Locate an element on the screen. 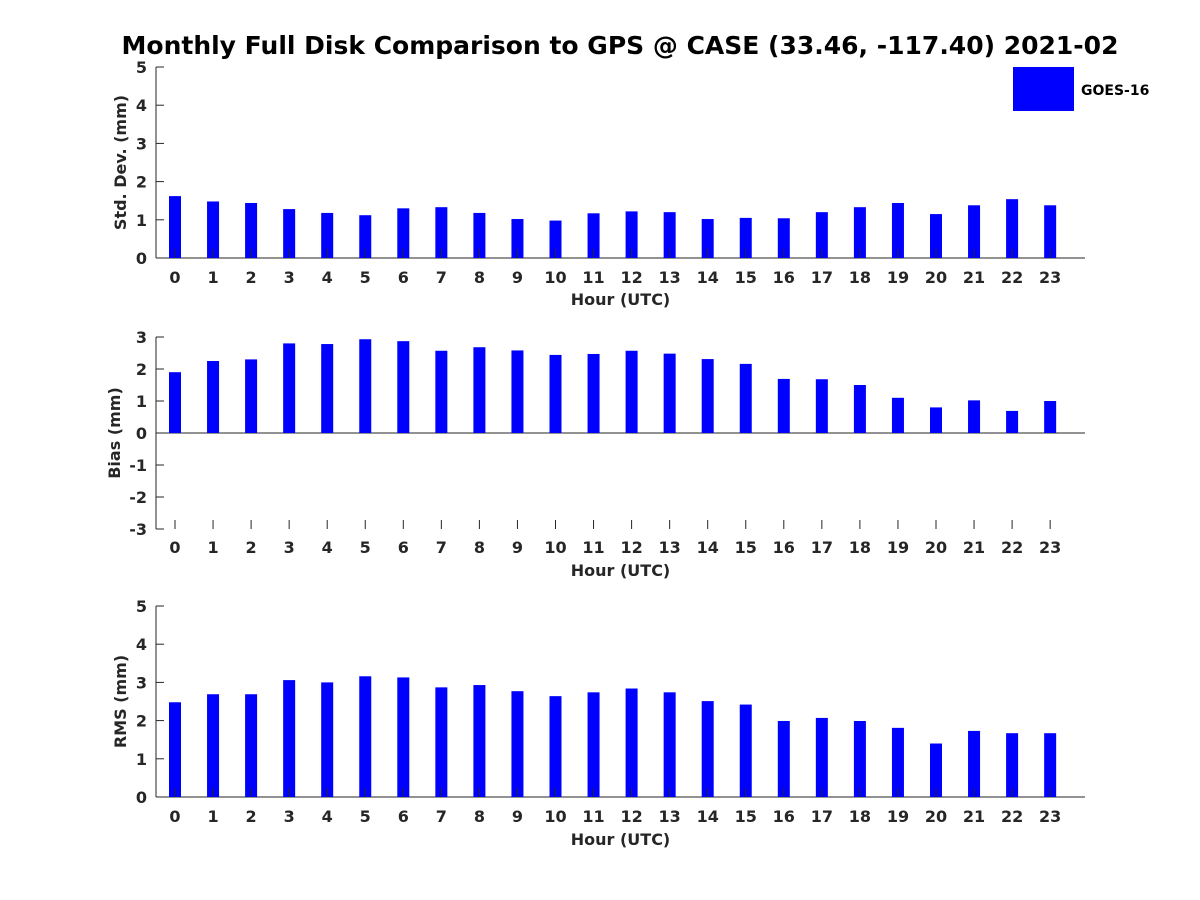 The height and width of the screenshot is (900, 1200). bias-x-tick-label: 6 is located at coordinates (403, 547).